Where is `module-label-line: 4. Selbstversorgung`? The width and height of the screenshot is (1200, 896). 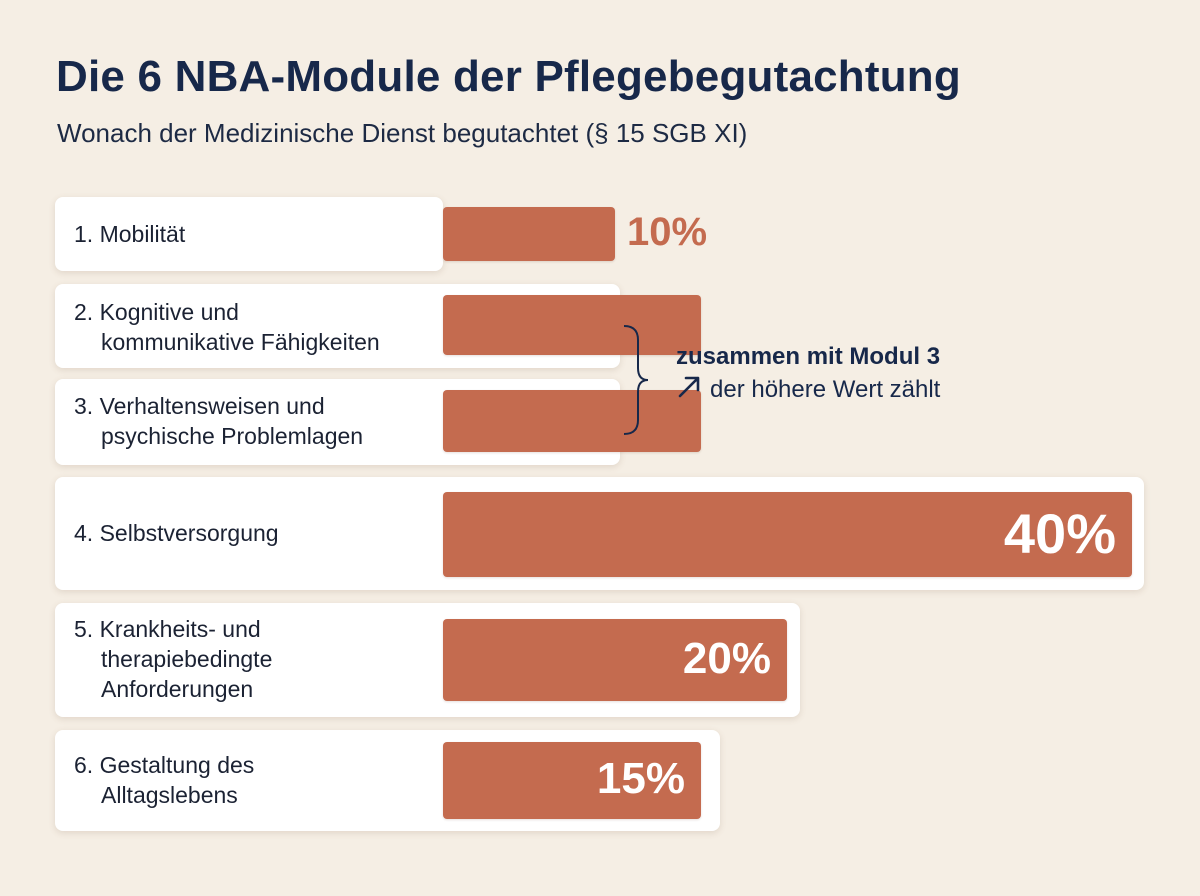 module-label-line: 4. Selbstversorgung is located at coordinates (176, 533).